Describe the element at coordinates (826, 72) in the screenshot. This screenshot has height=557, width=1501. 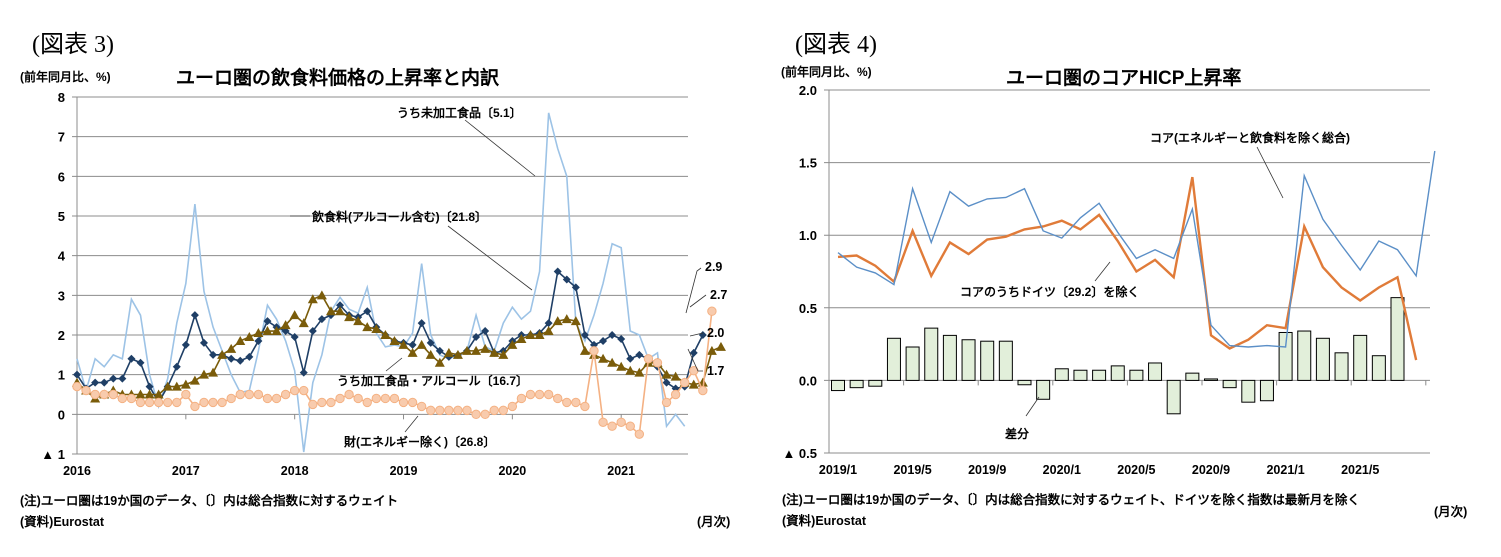
I see `right-unit-label: (前年同月比、%)` at that location.